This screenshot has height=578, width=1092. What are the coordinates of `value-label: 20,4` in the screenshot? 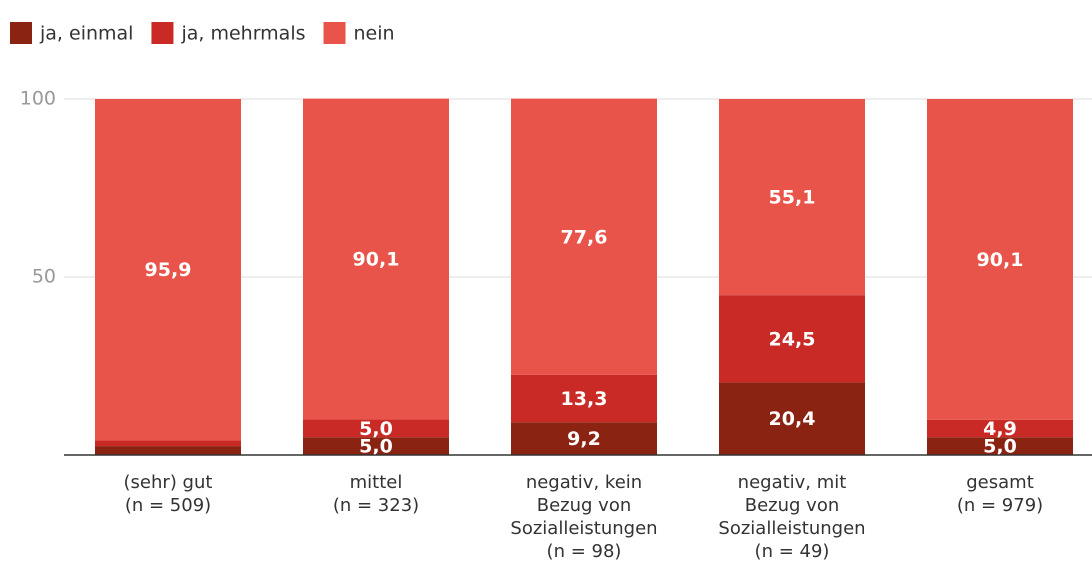 It's located at (792, 419).